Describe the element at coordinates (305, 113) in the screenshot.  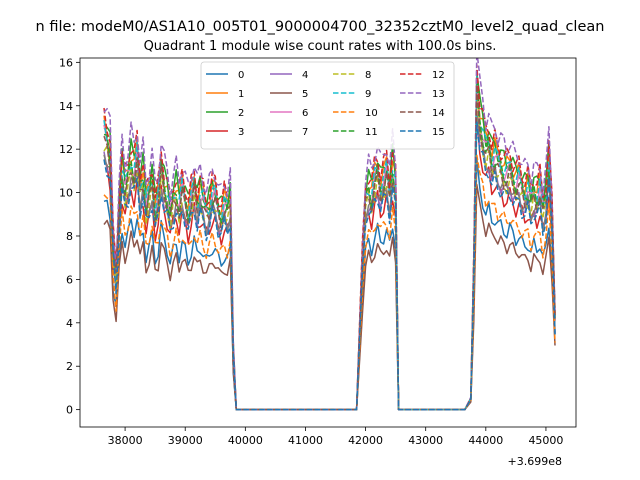
I see `legend-label-6: 6` at that location.